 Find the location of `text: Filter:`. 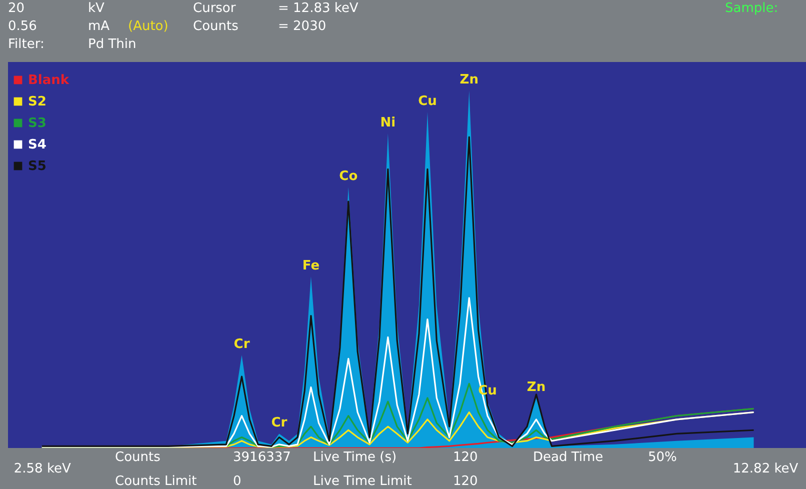

text: Filter: is located at coordinates (26, 44).